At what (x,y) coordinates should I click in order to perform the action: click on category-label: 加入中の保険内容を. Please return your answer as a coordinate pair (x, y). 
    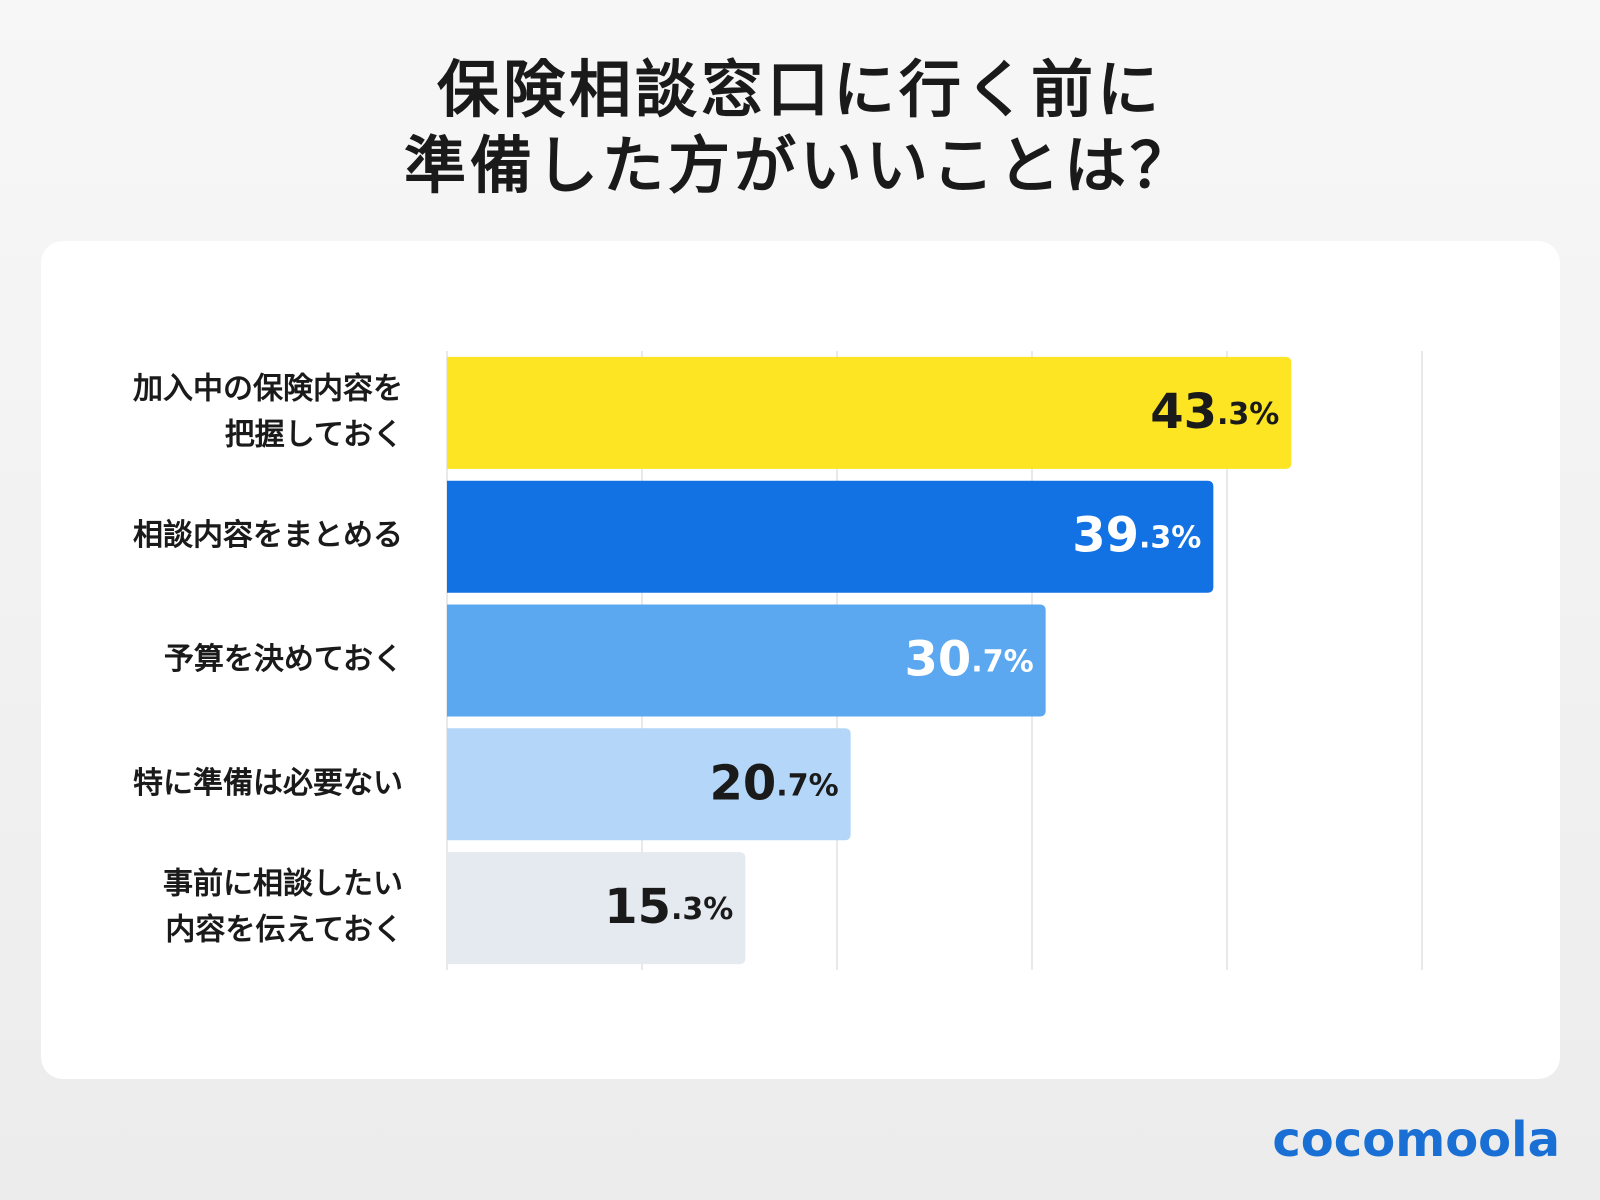
    Looking at the image, I should click on (268, 388).